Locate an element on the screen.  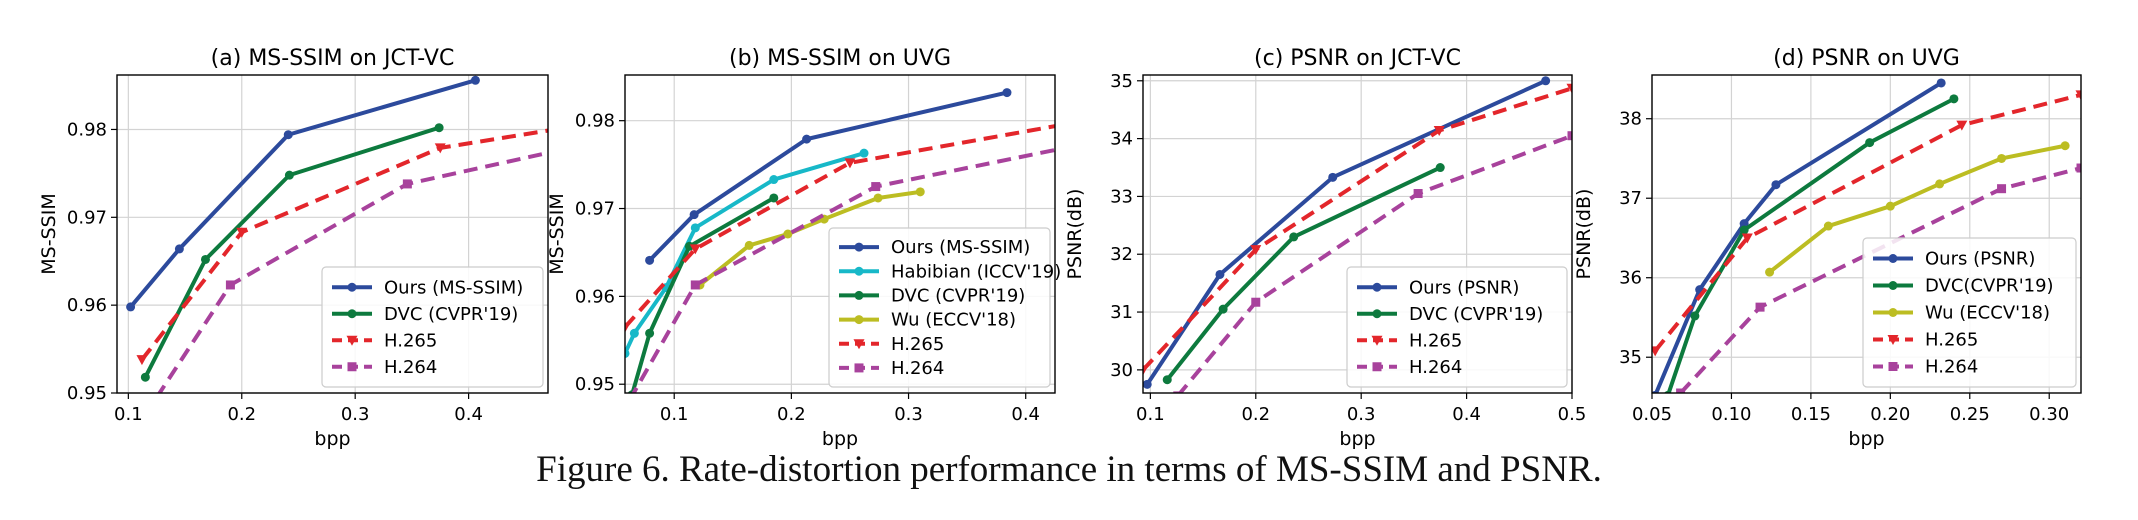
y-tick-label: 0.97 is located at coordinates (87, 217).